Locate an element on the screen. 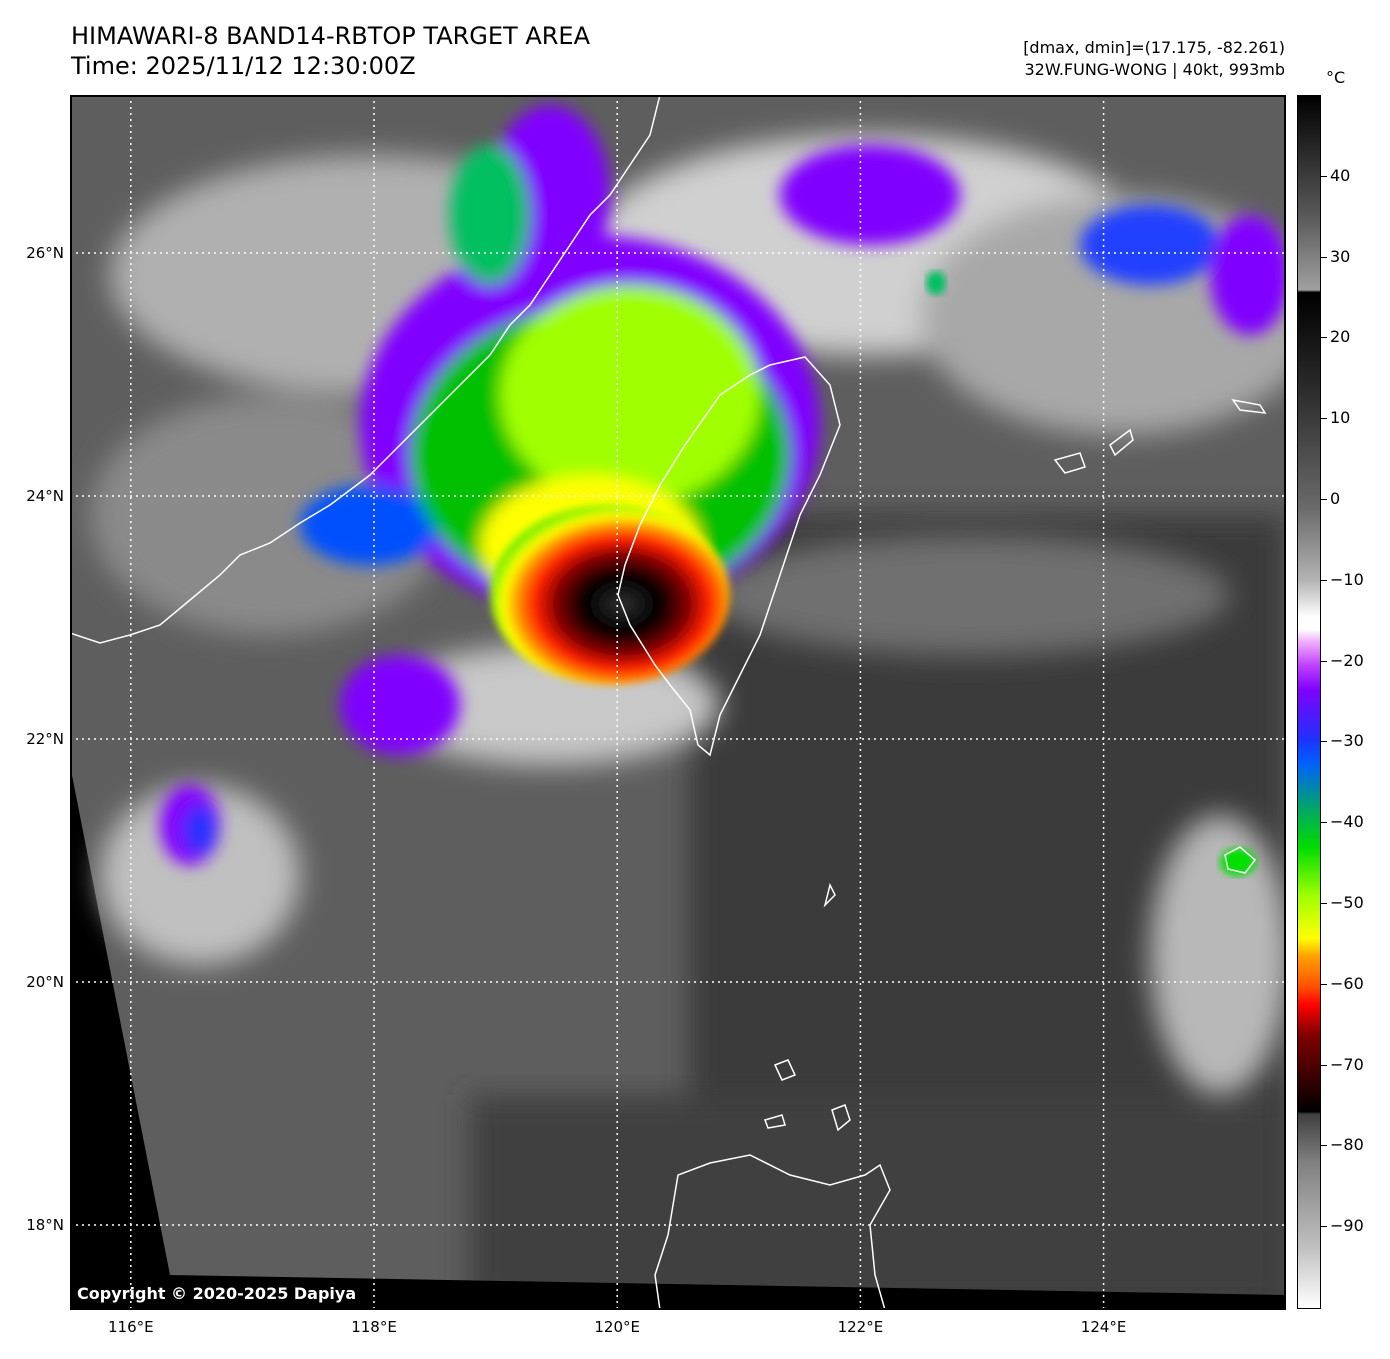  lat-label-24n: 24°N is located at coordinates (45, 495).